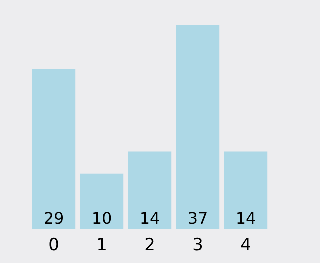 The image size is (320, 280). What do you see at coordinates (54, 246) in the screenshot?
I see `x-tick-label: 0` at bounding box center [54, 246].